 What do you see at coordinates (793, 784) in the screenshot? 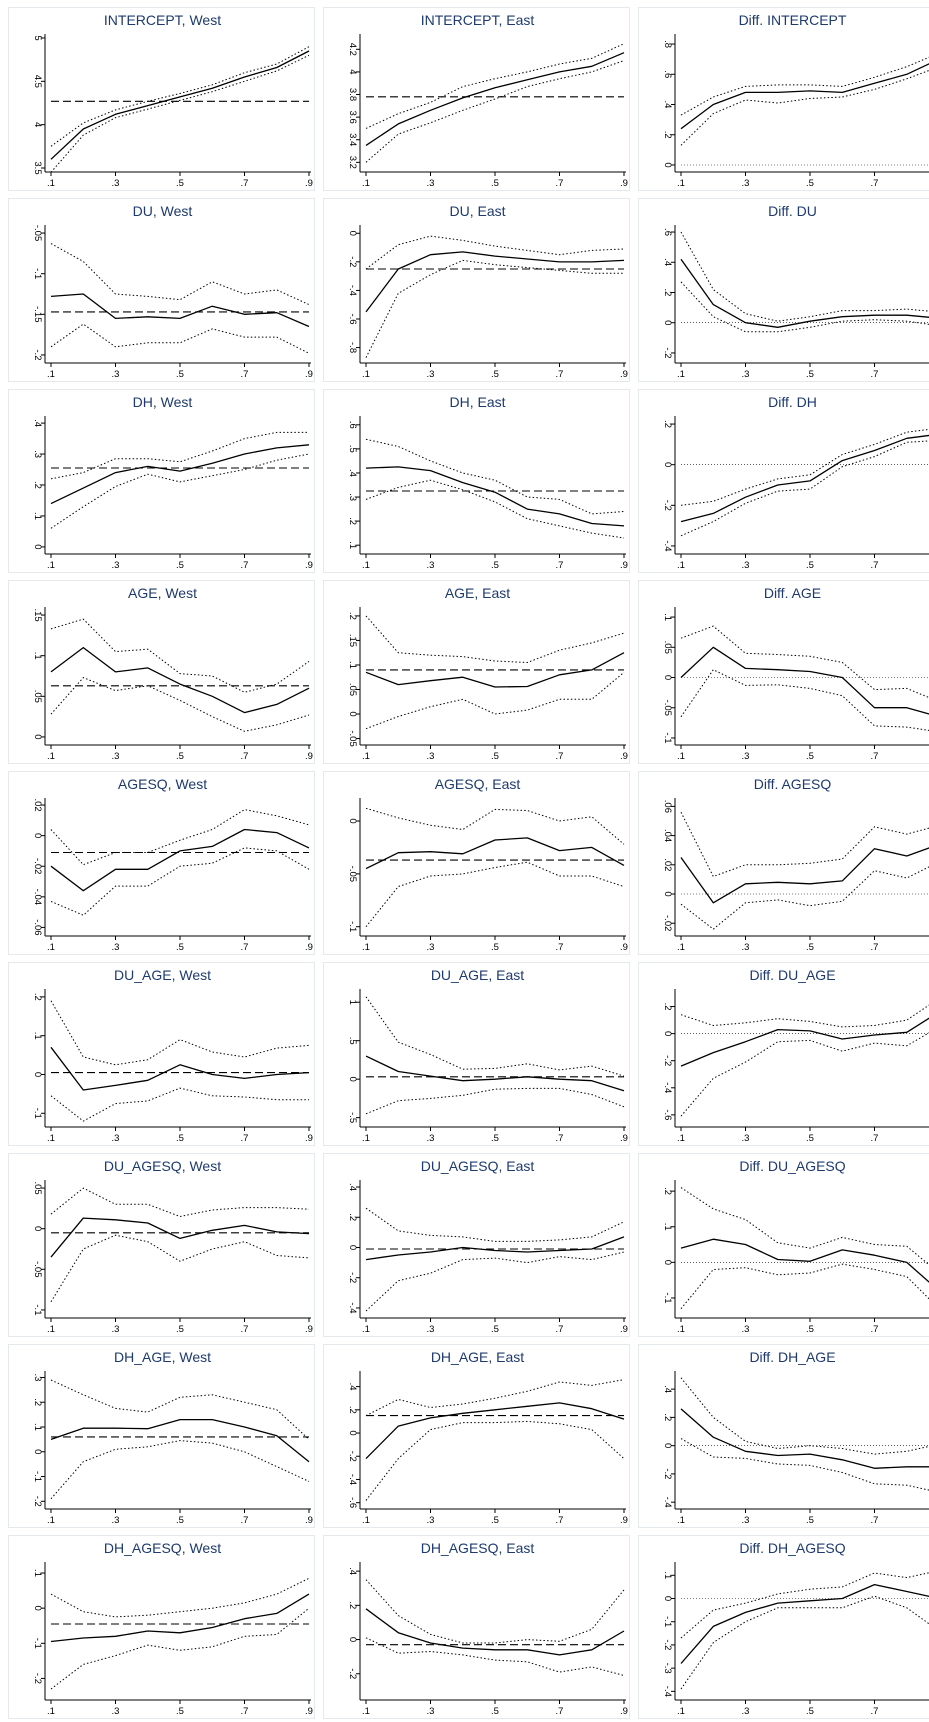
I see `chart-title: Diff. AGESQ` at bounding box center [793, 784].